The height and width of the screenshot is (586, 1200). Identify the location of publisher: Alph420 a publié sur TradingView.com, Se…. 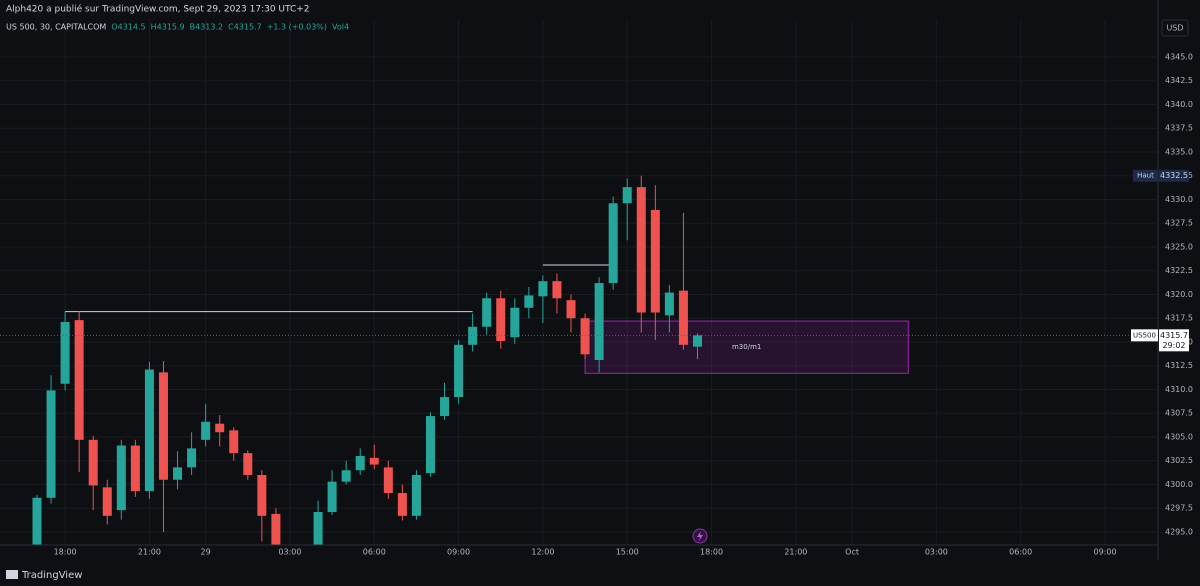
(158, 9).